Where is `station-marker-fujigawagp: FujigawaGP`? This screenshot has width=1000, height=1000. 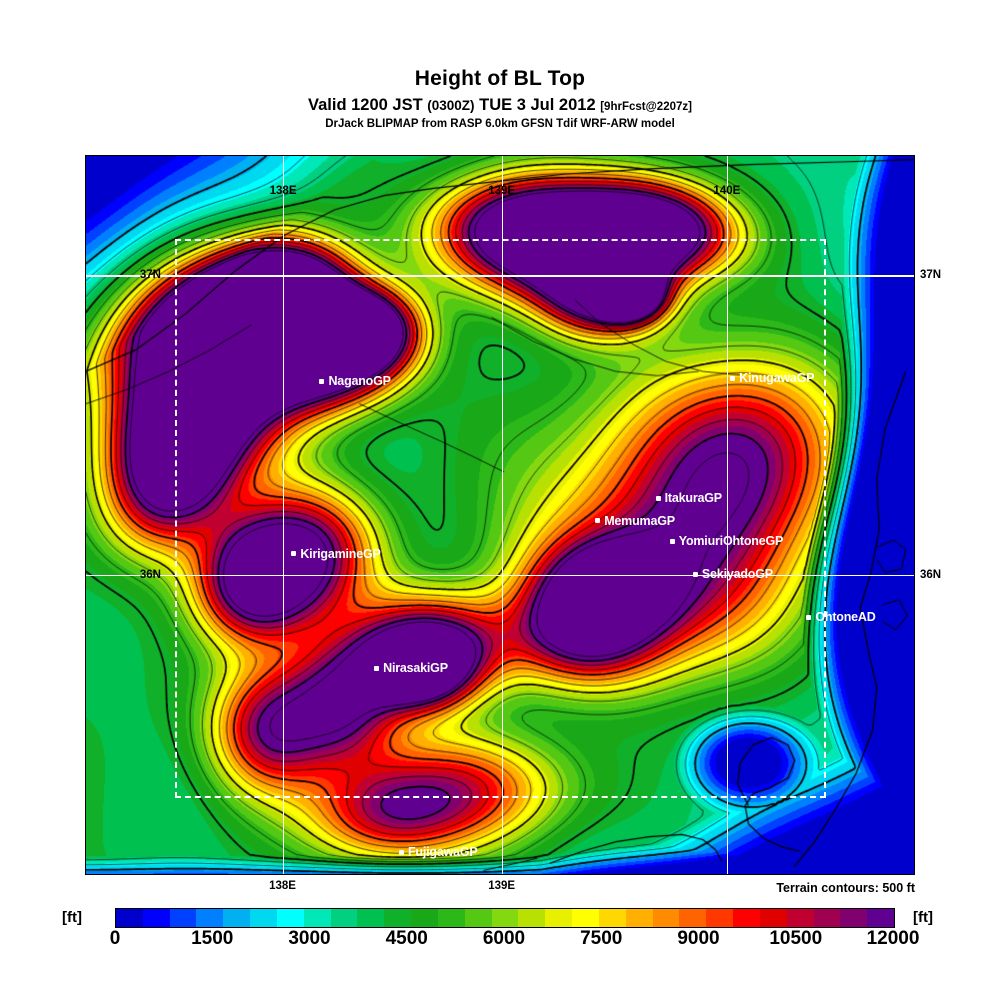 station-marker-fujigawagp: FujigawaGP is located at coordinates (438, 852).